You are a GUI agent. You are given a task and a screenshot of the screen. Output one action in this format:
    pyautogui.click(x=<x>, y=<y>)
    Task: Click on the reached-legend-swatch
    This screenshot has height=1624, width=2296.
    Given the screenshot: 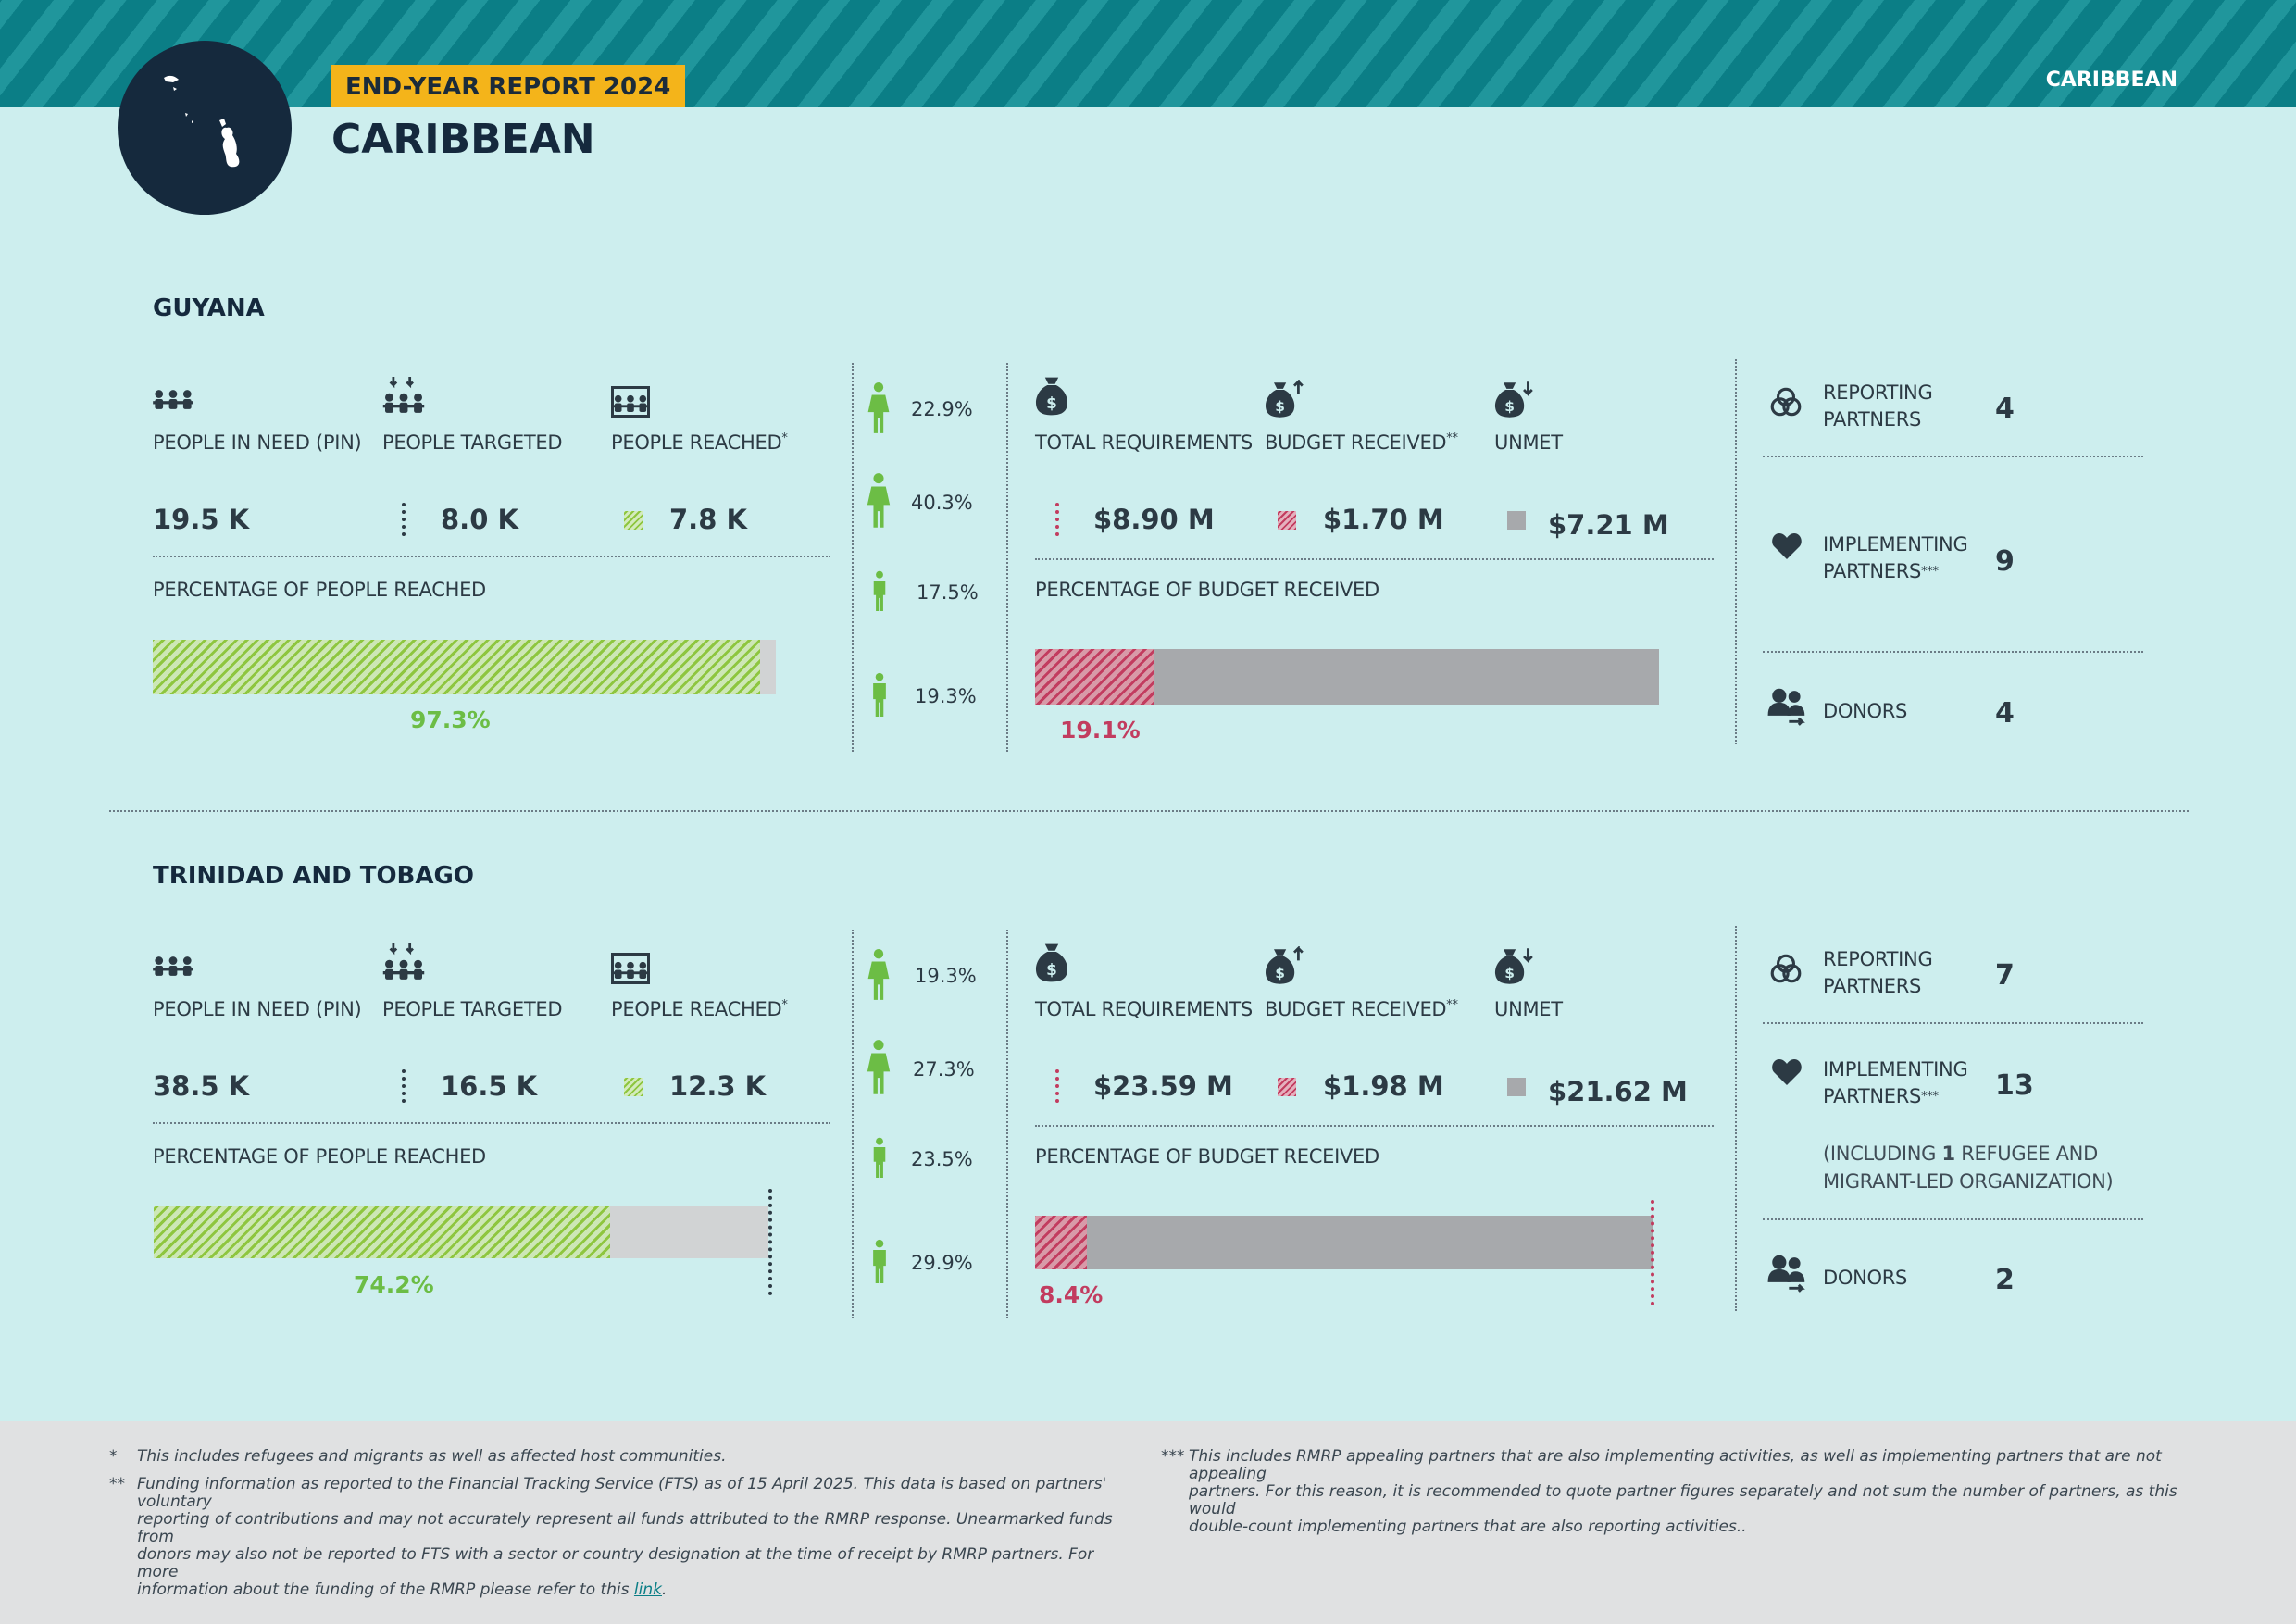 What is the action you would take?
    pyautogui.click(x=633, y=1087)
    